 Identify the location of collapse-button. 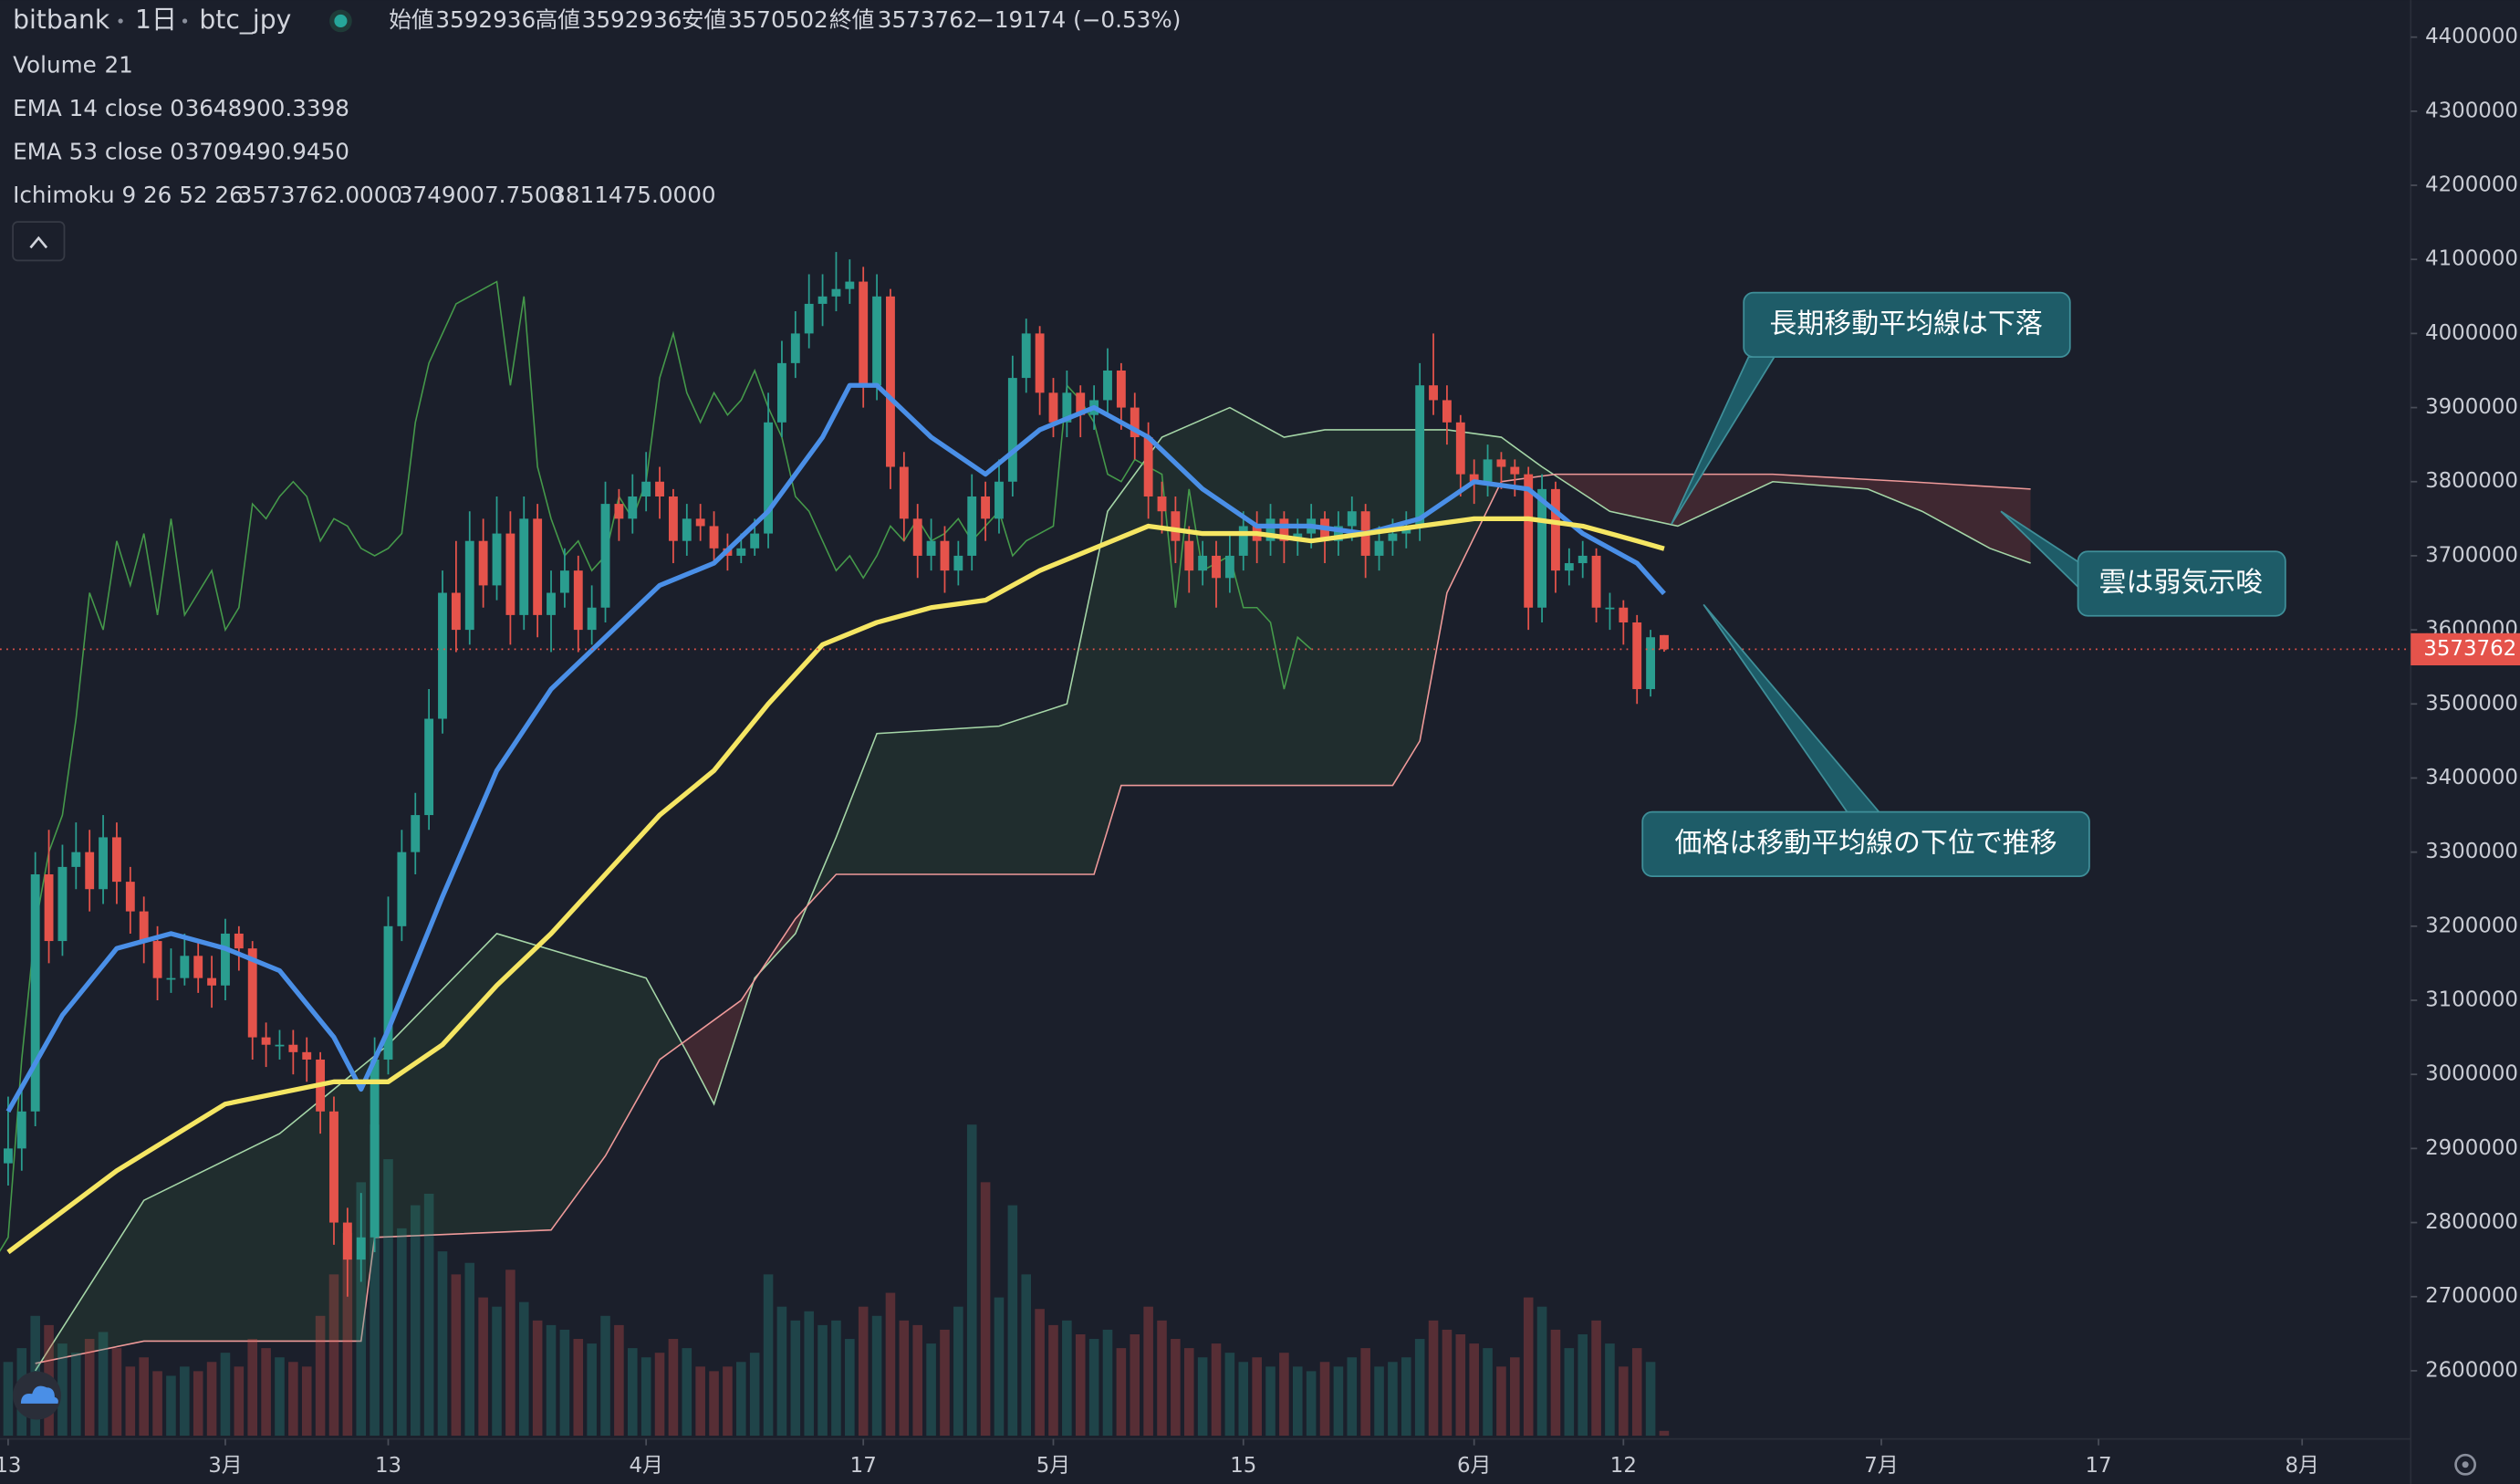
(39, 241).